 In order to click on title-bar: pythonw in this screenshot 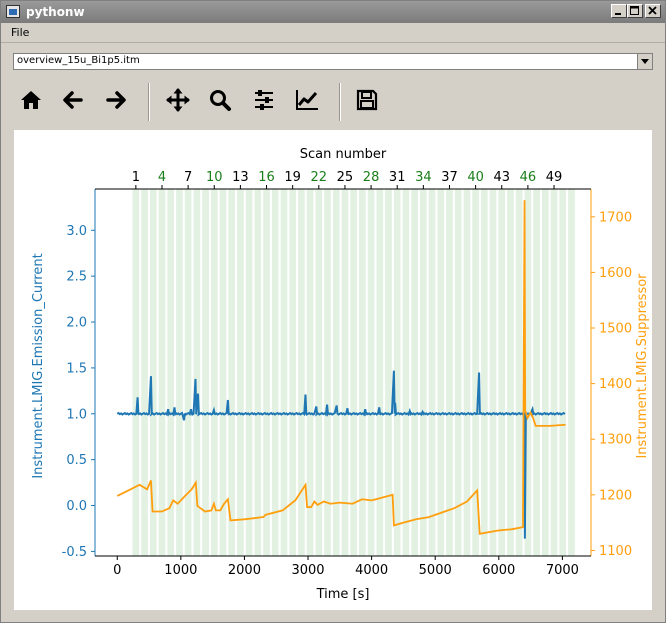, I will do `click(333, 12)`.